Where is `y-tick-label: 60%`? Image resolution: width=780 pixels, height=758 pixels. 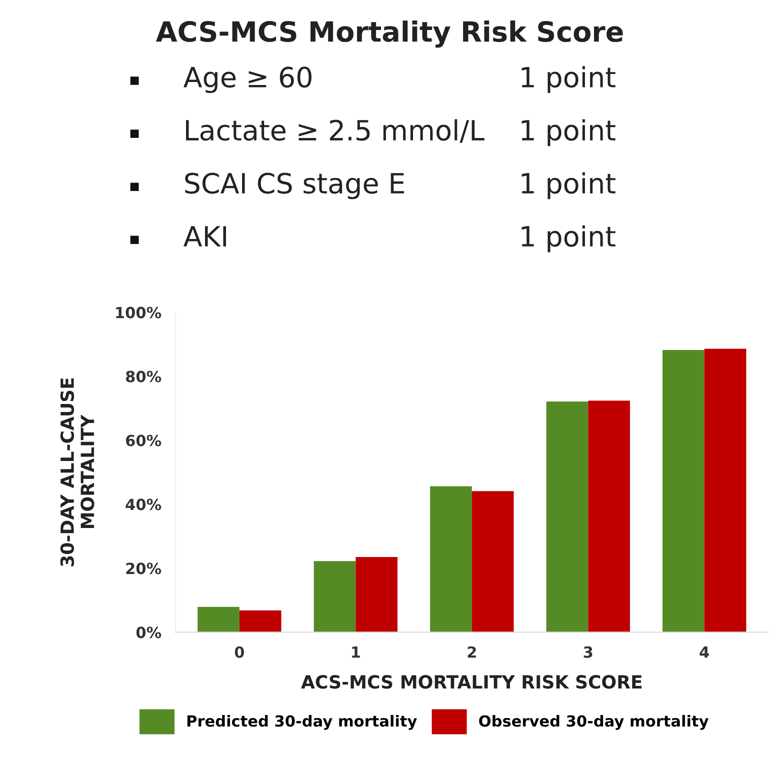 y-tick-label: 60% is located at coordinates (144, 440).